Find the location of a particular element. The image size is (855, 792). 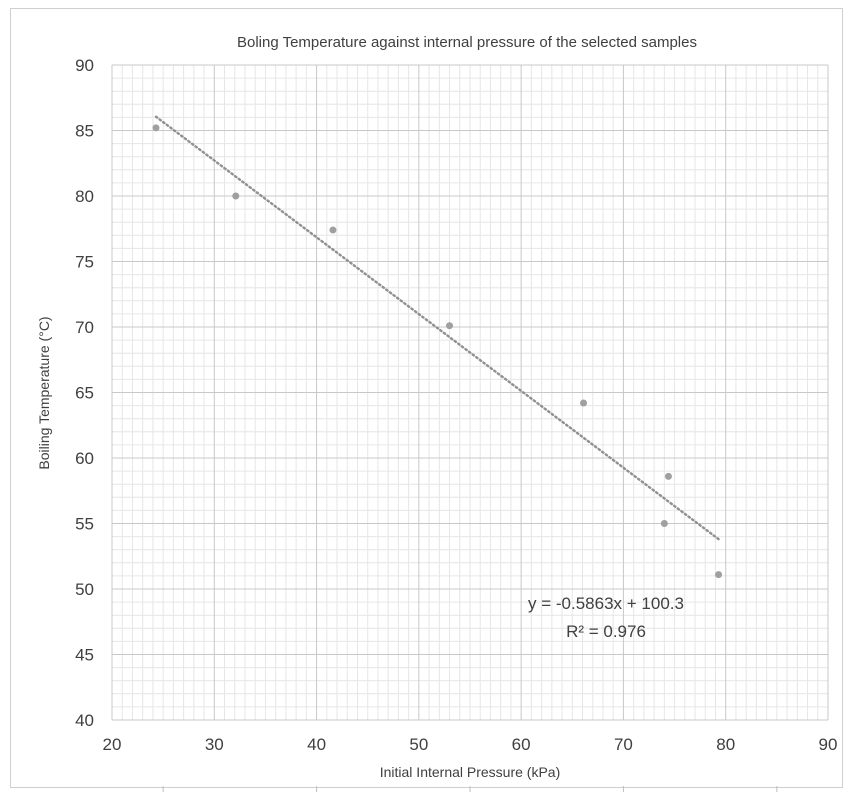

y-tick-label: 90 is located at coordinates (84, 65).